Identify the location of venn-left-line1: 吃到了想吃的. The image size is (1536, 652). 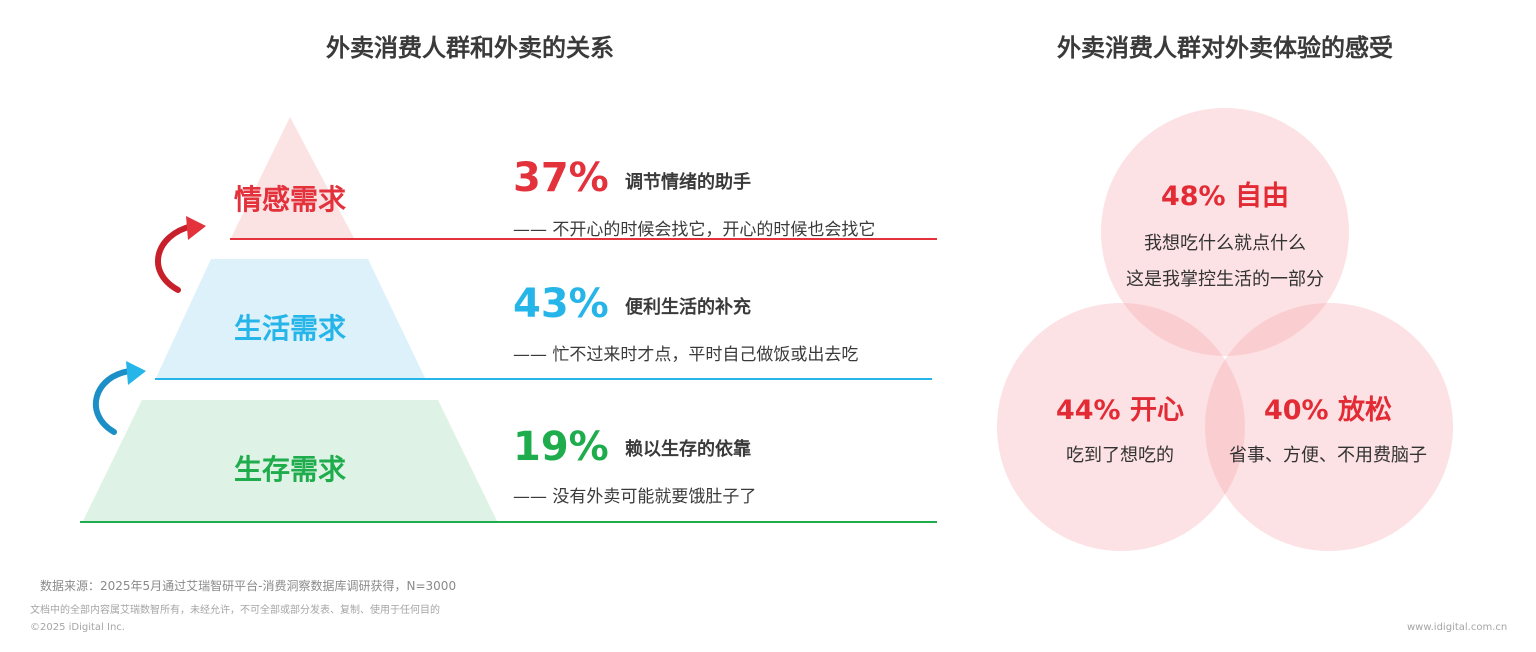
(1120, 455).